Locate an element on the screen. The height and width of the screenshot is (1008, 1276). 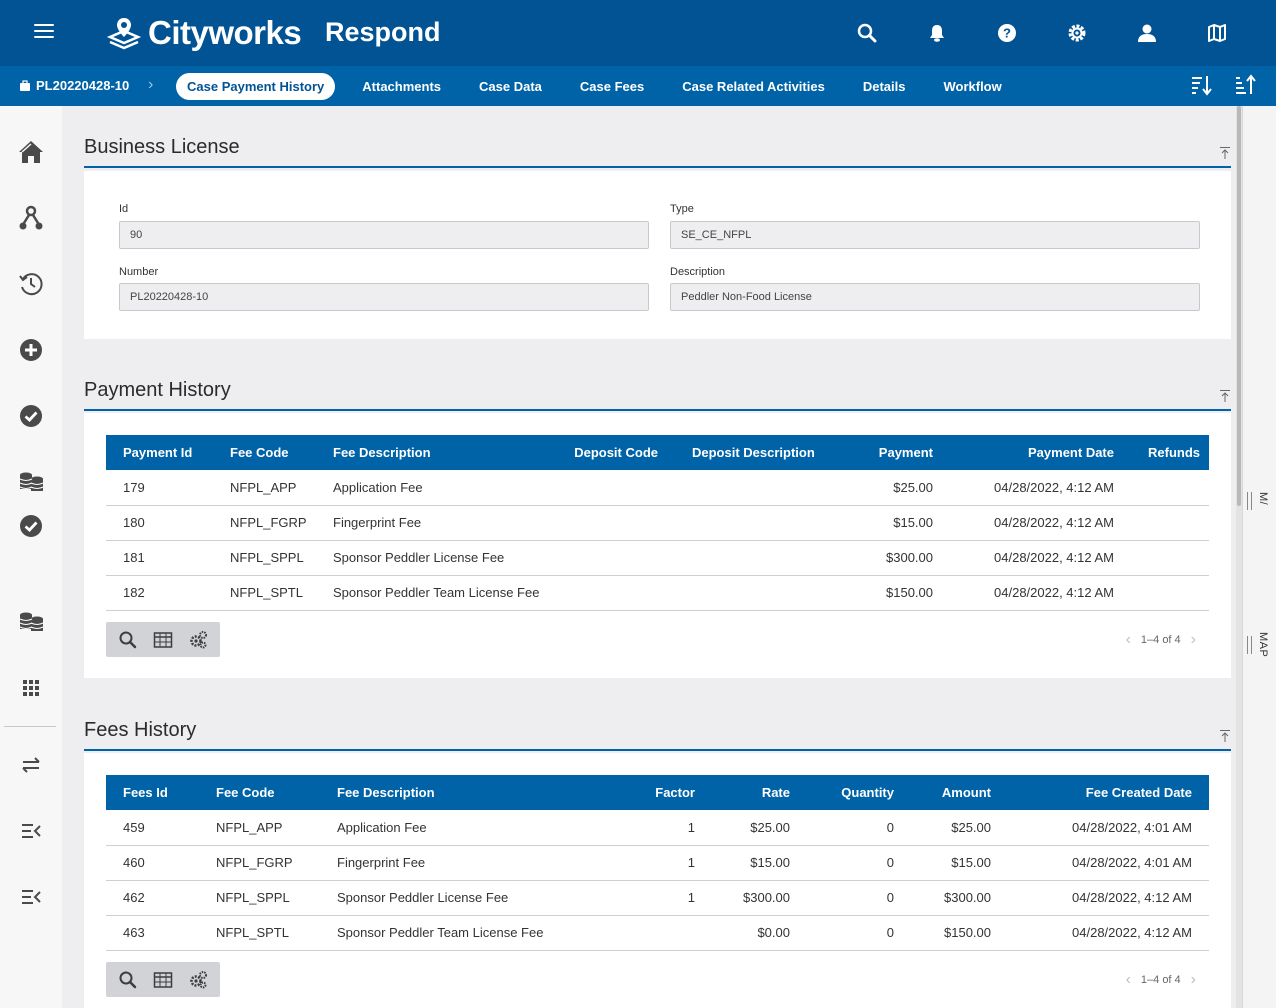
factor-cell: 1 is located at coordinates (654, 898).